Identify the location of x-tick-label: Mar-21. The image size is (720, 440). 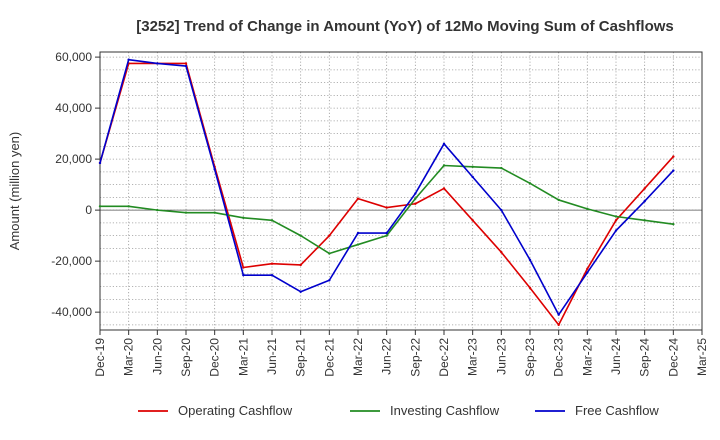
(243, 357).